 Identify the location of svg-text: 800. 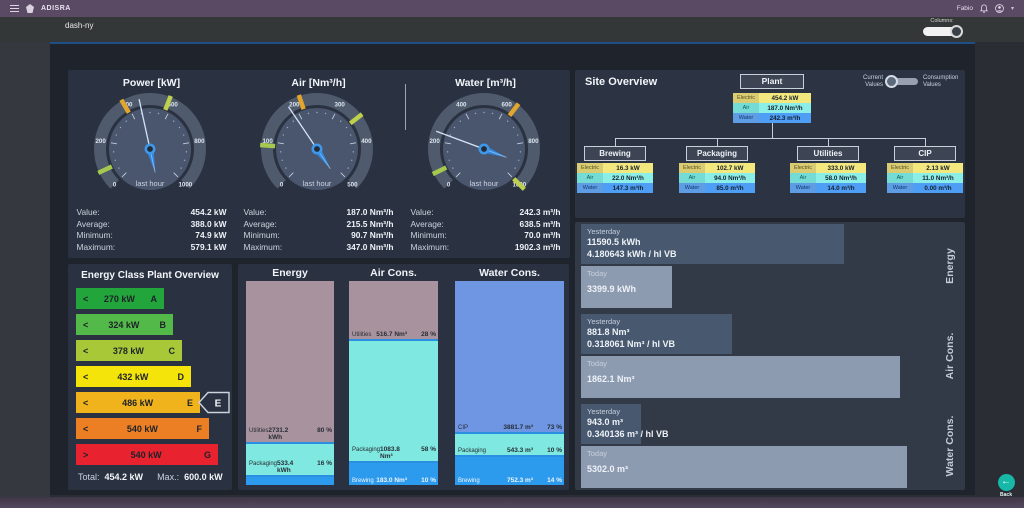
(199, 141).